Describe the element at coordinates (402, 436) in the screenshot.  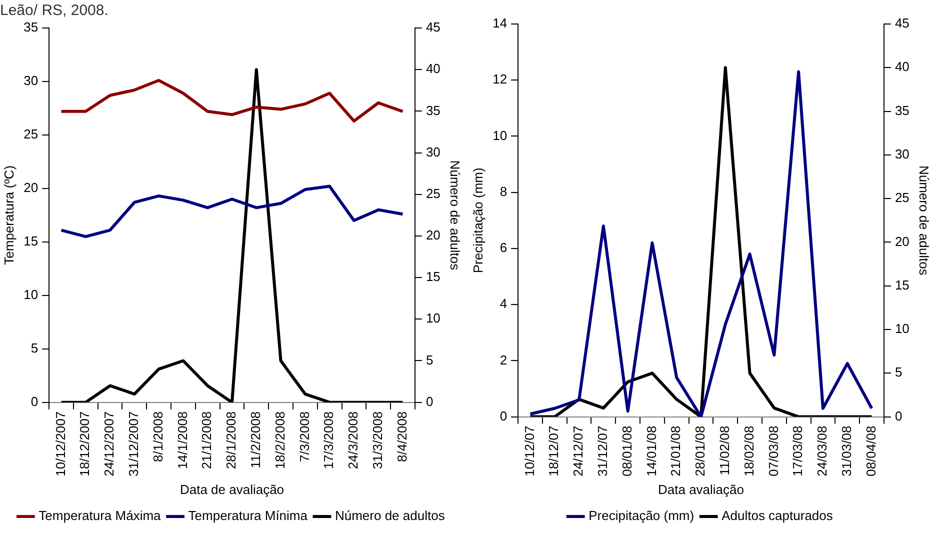
I see `x-tick-label: 8/4/2008` at that location.